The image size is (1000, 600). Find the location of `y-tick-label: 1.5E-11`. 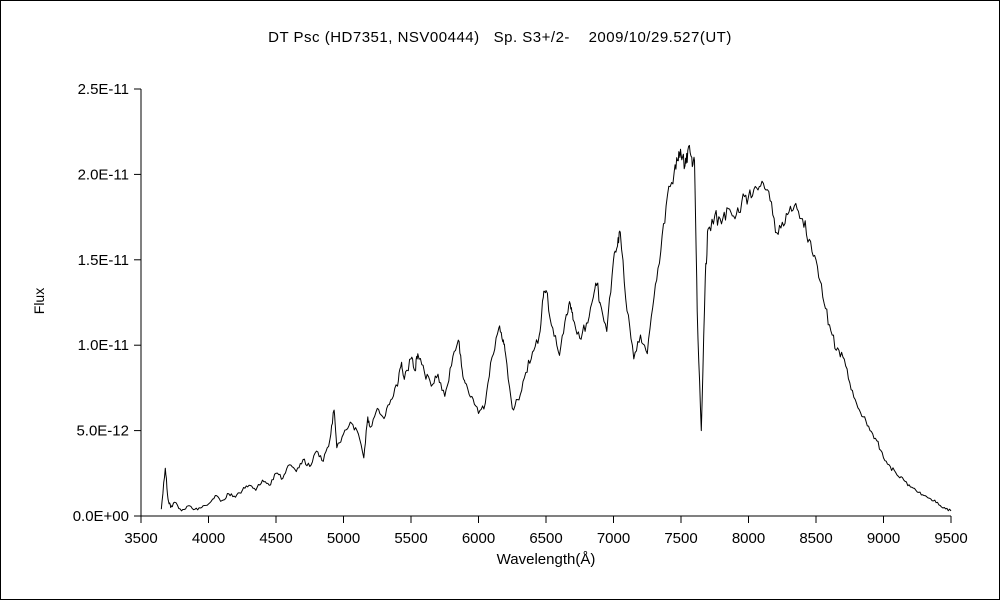

y-tick-label: 1.5E-11 is located at coordinates (103, 260).